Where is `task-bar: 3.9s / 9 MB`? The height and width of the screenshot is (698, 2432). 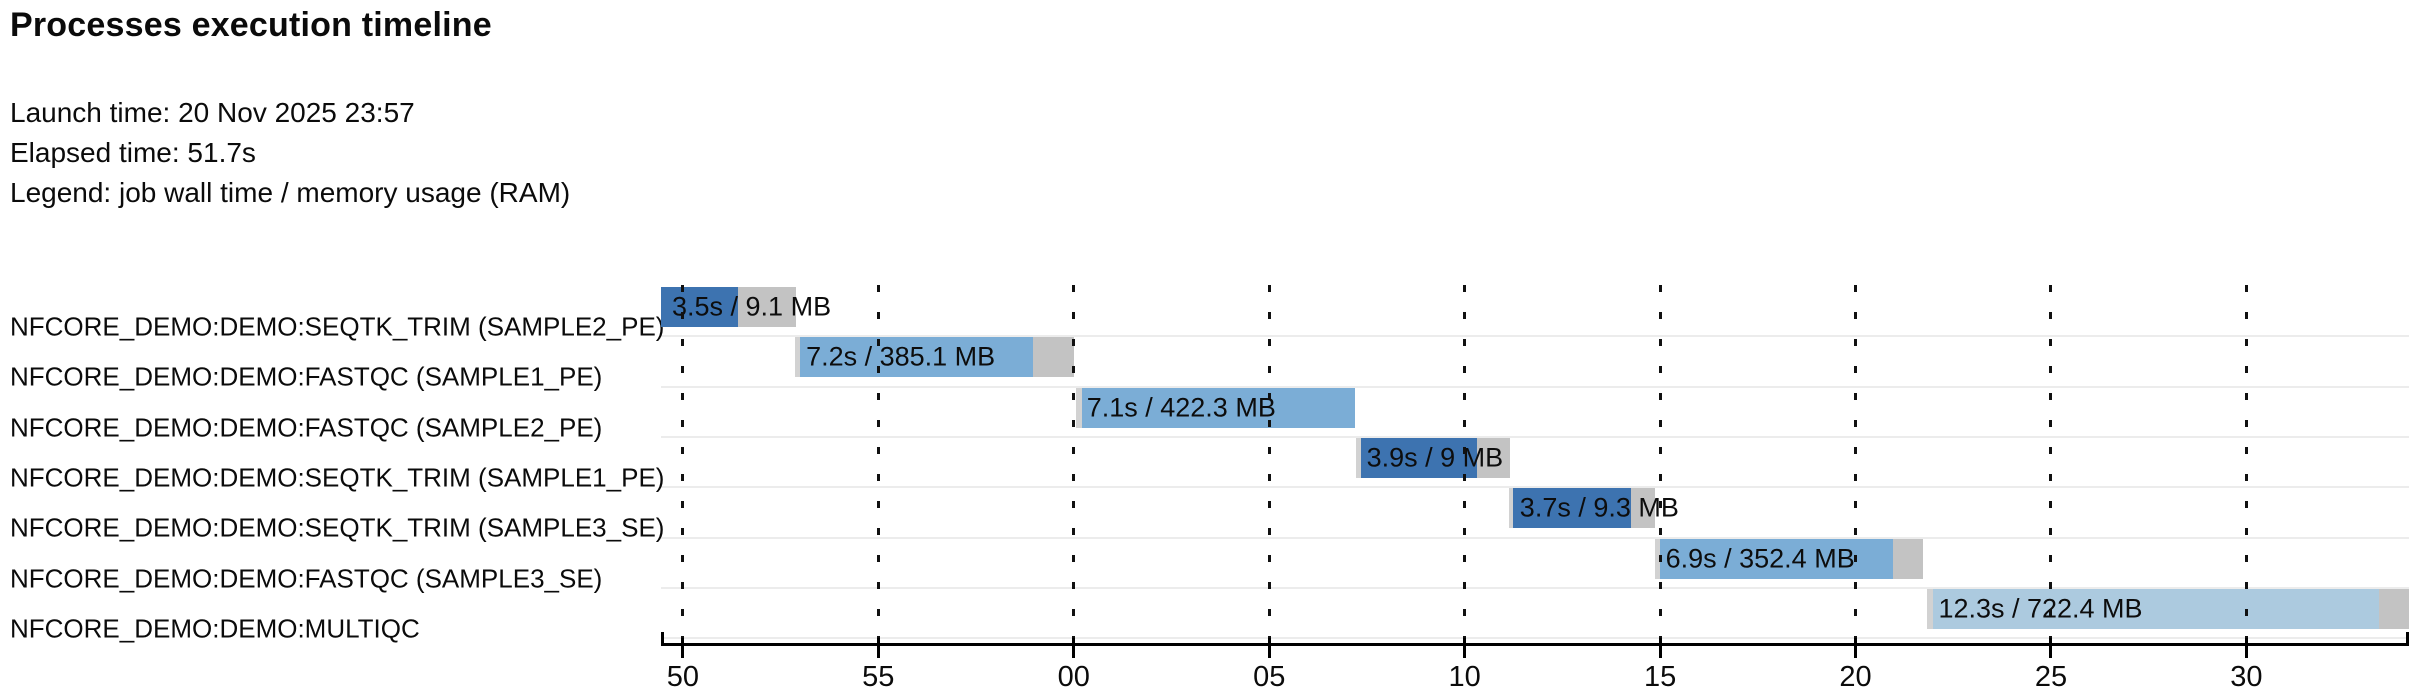 task-bar: 3.9s / 9 MB is located at coordinates (1432, 457).